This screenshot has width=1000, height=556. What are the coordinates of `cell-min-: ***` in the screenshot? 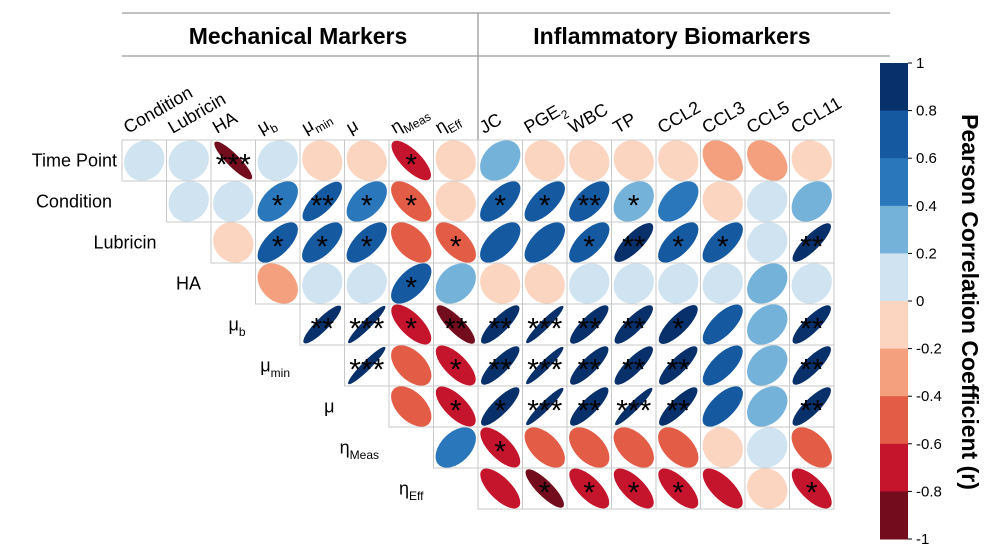 It's located at (367, 365).